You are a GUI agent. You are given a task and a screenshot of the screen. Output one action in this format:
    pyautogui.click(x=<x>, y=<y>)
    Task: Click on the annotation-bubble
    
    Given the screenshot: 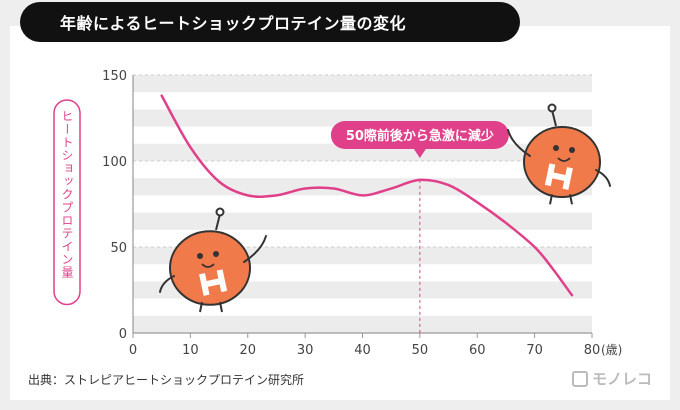 What is the action you would take?
    pyautogui.click(x=419, y=135)
    